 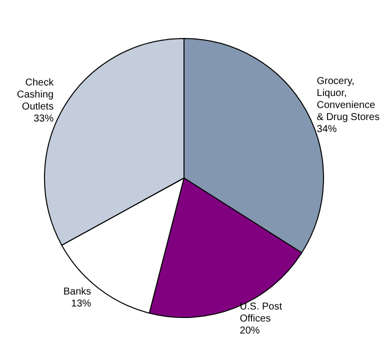 What do you see at coordinates (348, 99) in the screenshot?
I see `slice-label: Grocery, Liquor, Convenience & Drug Stores` at bounding box center [348, 99].